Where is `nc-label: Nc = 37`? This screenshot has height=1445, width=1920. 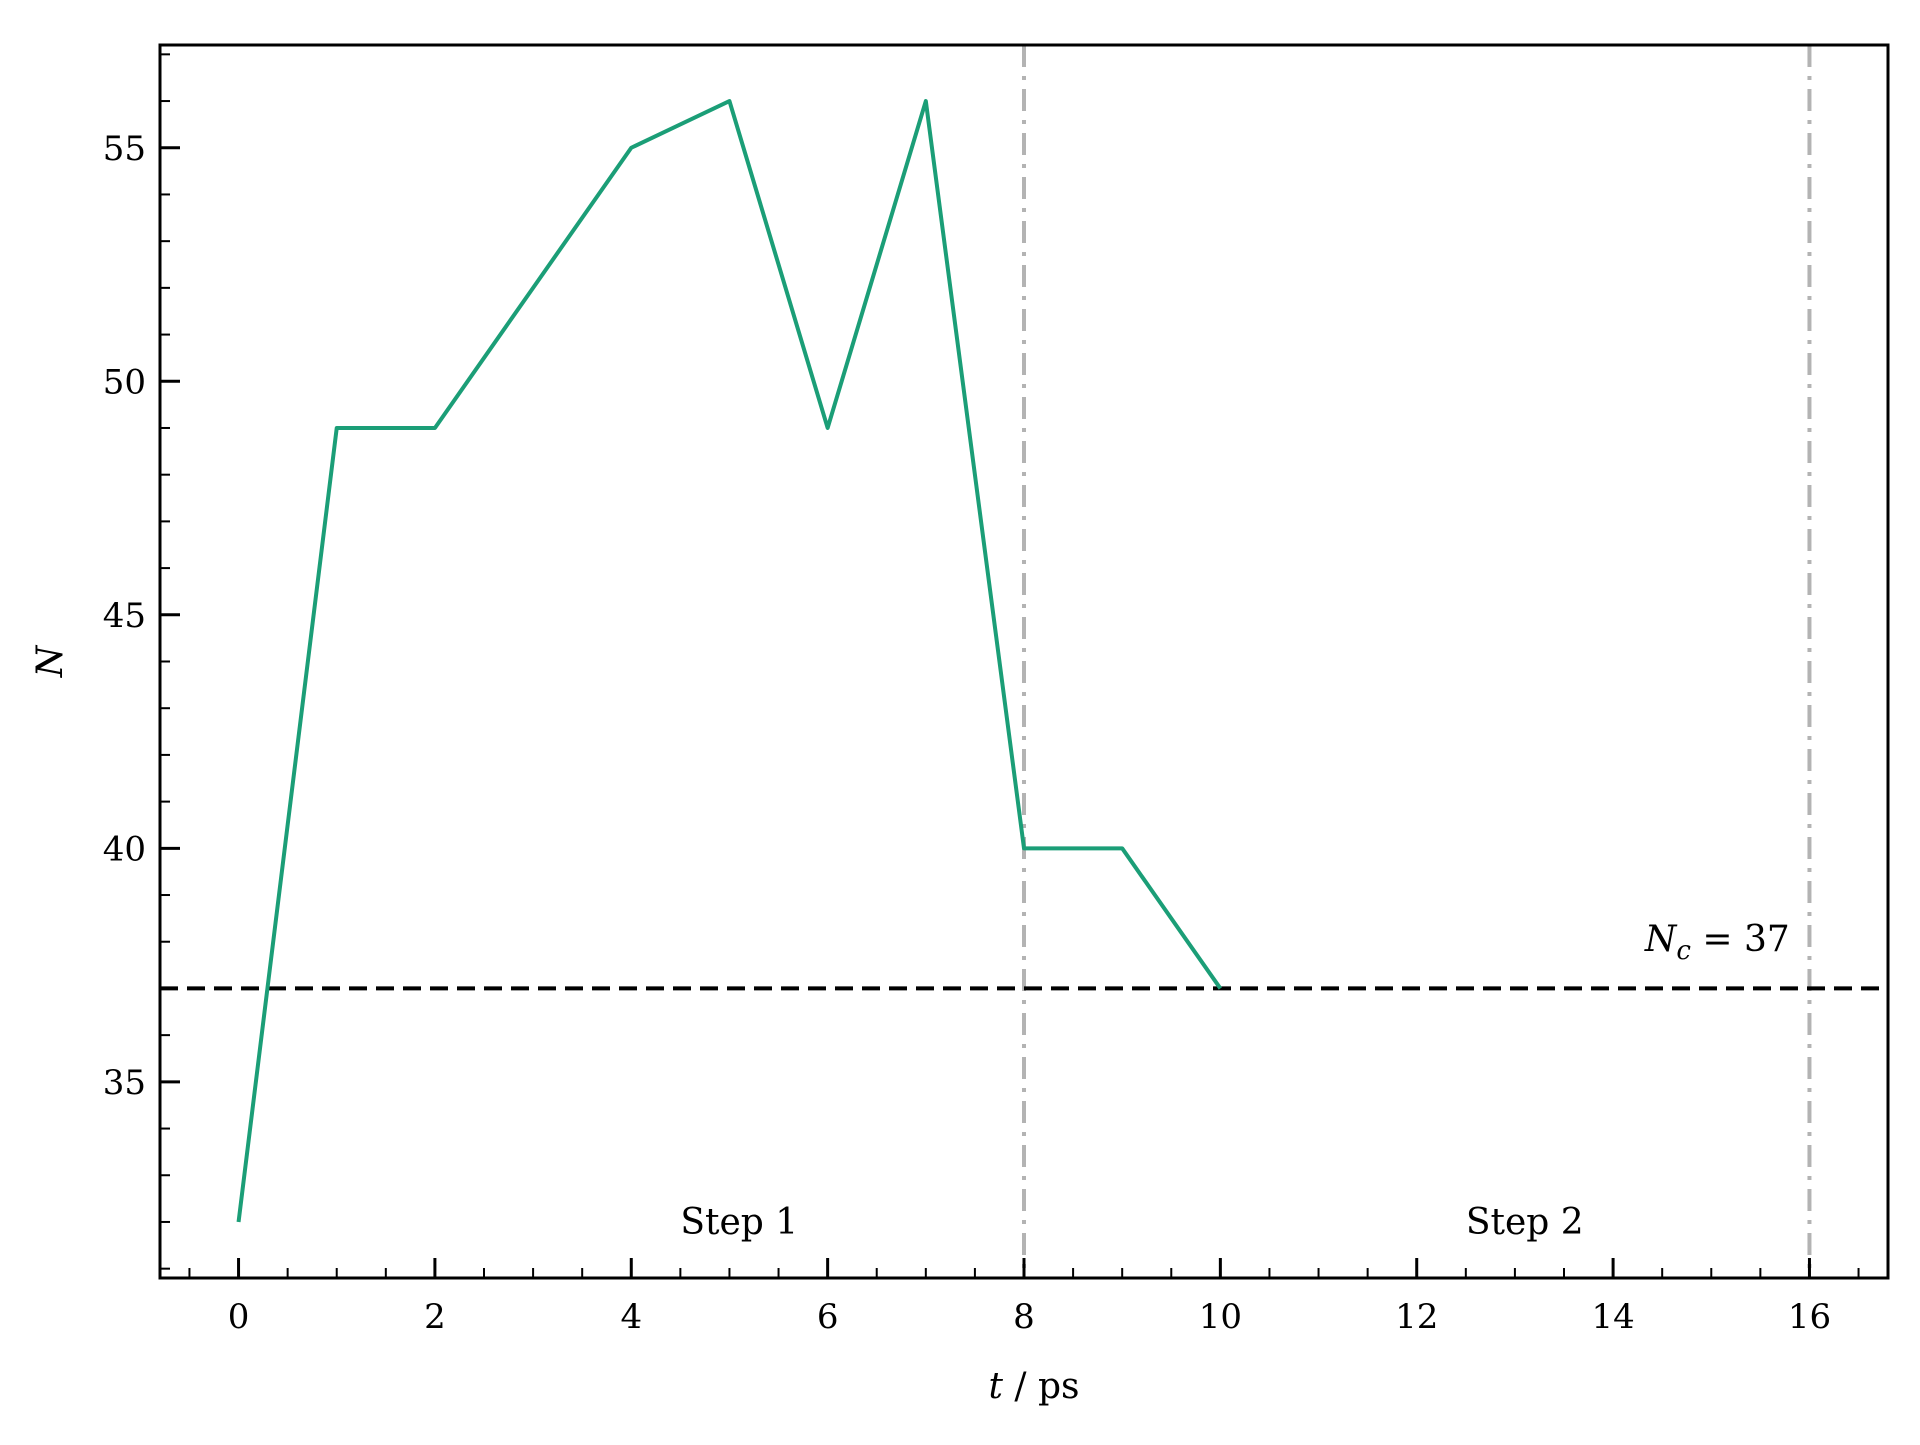 nc-label: Nc = 37 is located at coordinates (1717, 942).